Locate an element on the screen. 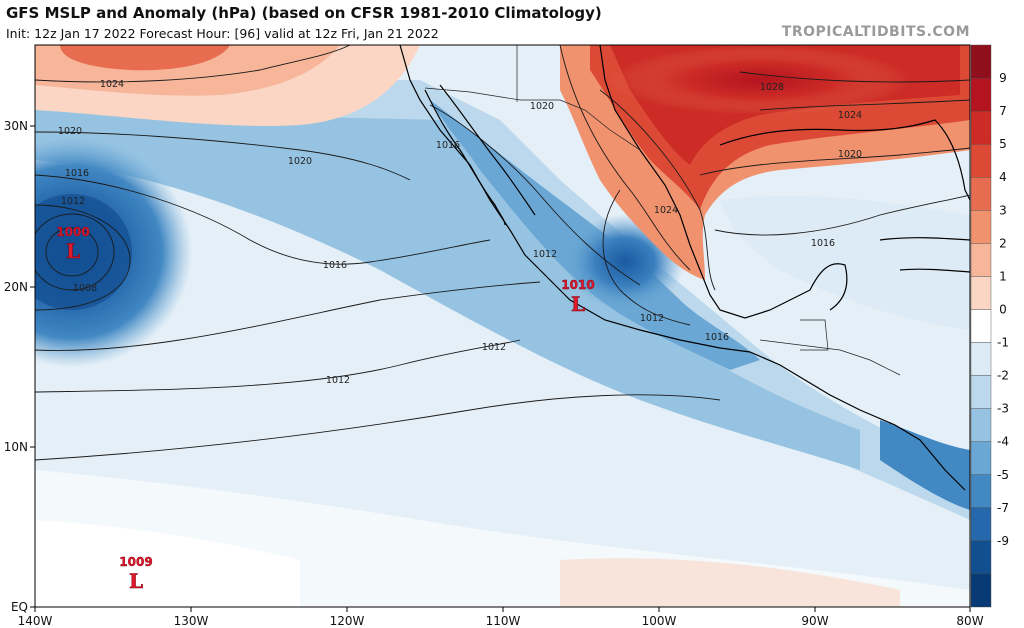 The width and height of the screenshot is (1024, 628). pressure-center-value: 1000 is located at coordinates (72, 232).